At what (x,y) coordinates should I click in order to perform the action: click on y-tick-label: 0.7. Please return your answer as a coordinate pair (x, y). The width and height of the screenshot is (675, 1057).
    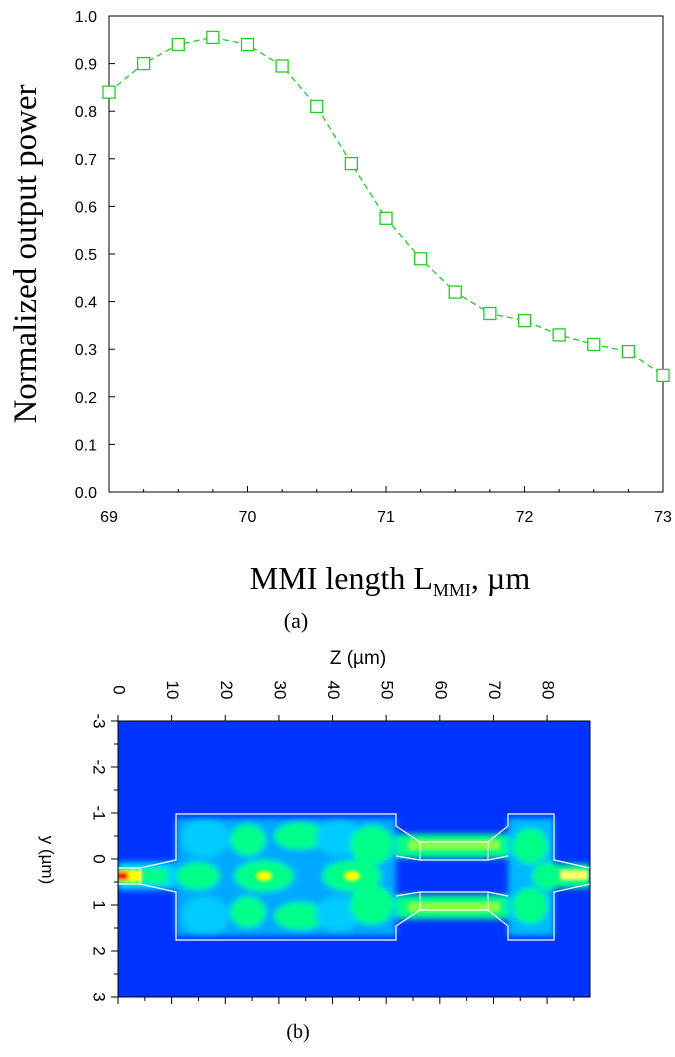
    Looking at the image, I should click on (86, 160).